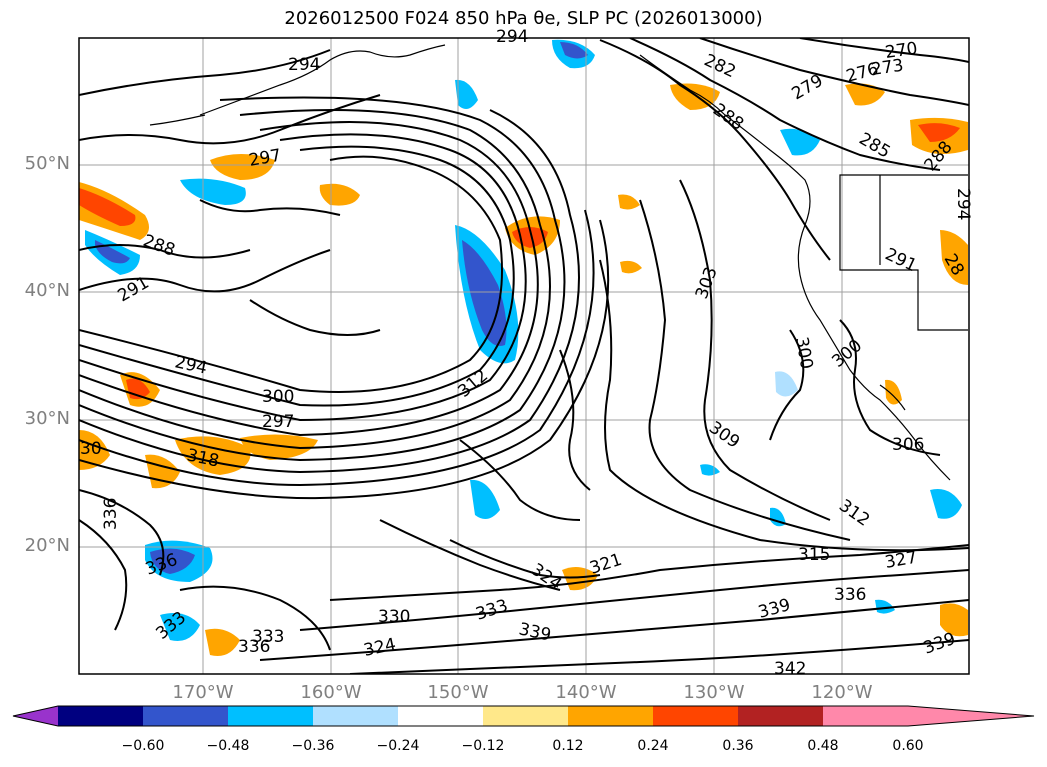 The width and height of the screenshot is (1047, 767). Describe the element at coordinates (971, 716) in the screenshot. I see `colorbar-extend-high` at that location.